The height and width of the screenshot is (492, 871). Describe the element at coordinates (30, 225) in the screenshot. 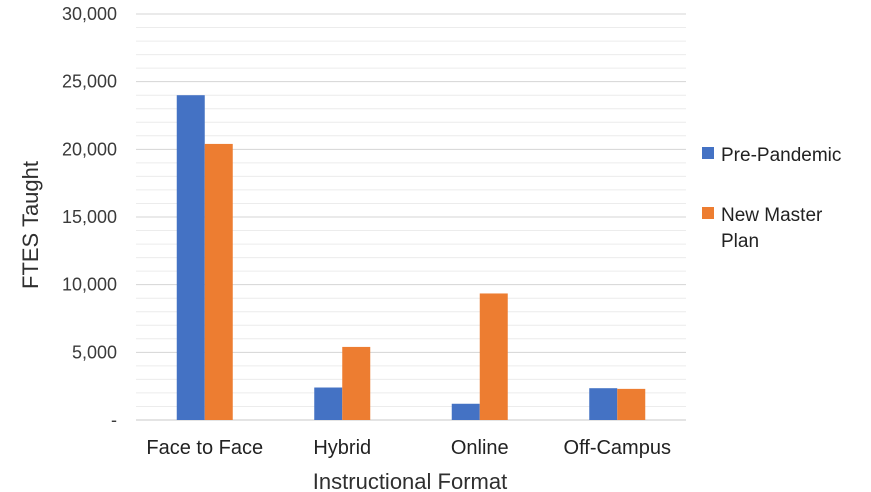

I see `y-axis-title: FTES Taught` at that location.